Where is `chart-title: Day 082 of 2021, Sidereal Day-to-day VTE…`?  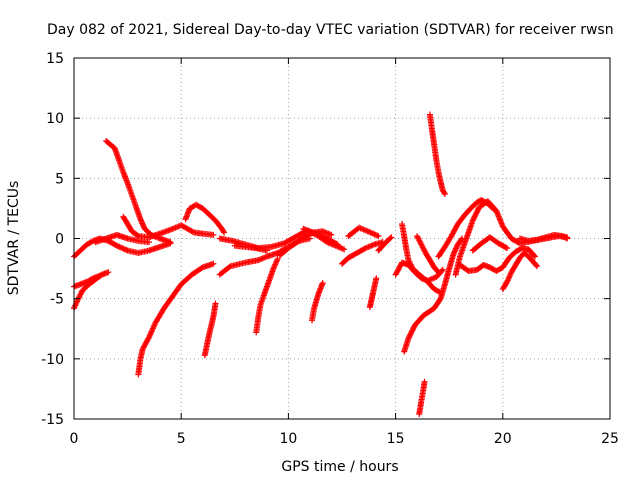 chart-title: Day 082 of 2021, Sidereal Day-to-day VTE… is located at coordinates (330, 30).